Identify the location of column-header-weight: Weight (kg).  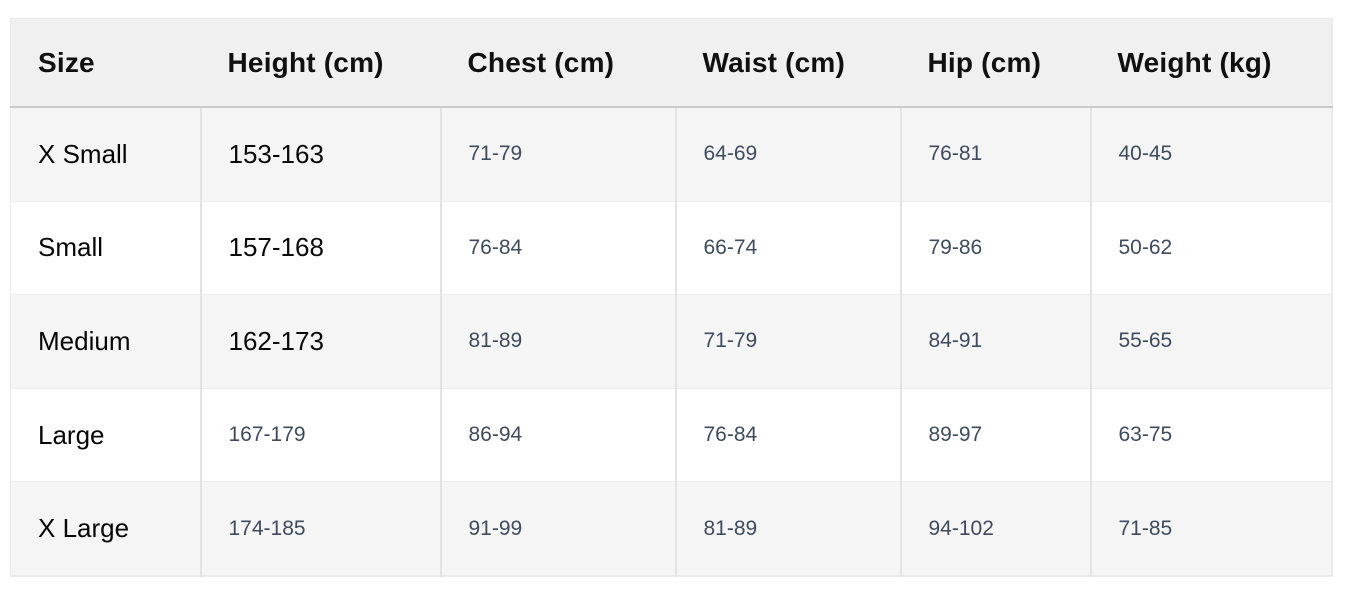
(1211, 63).